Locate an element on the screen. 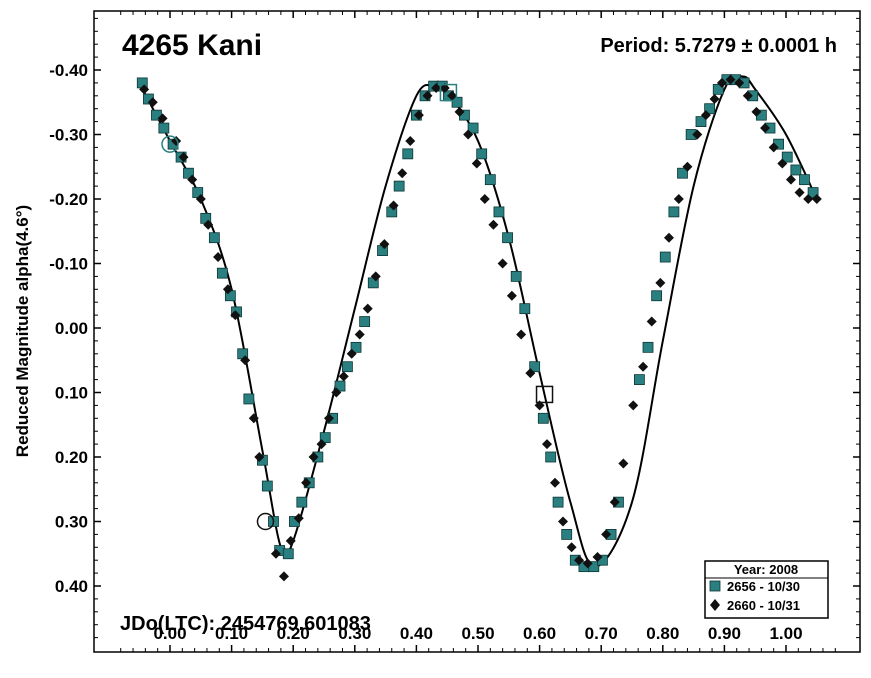  jdo-annotation: JDo(LTC): 2454769.601083 is located at coordinates (245, 624).